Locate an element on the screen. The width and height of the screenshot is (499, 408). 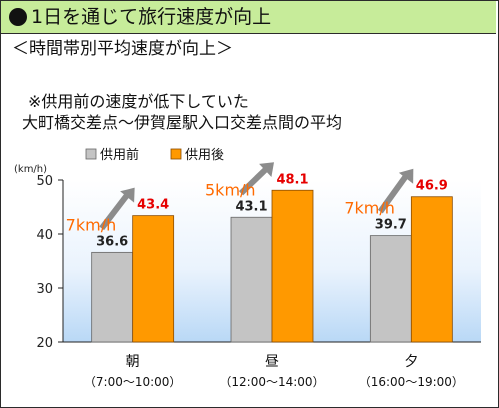
legend-label: 供用後 is located at coordinates (204, 155).